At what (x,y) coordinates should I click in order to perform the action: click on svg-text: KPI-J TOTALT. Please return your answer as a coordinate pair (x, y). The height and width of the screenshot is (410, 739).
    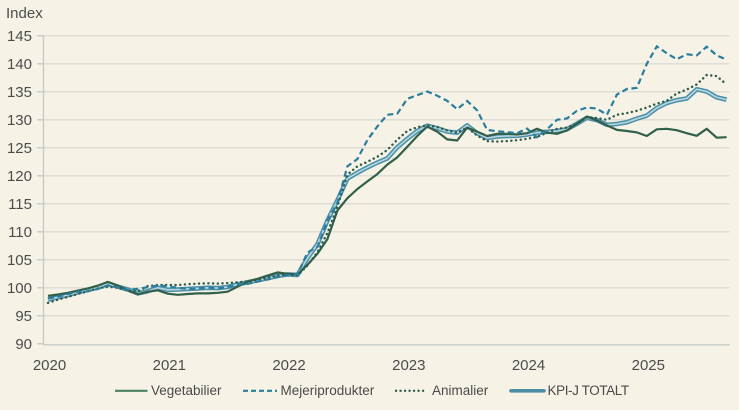
    Looking at the image, I should click on (588, 390).